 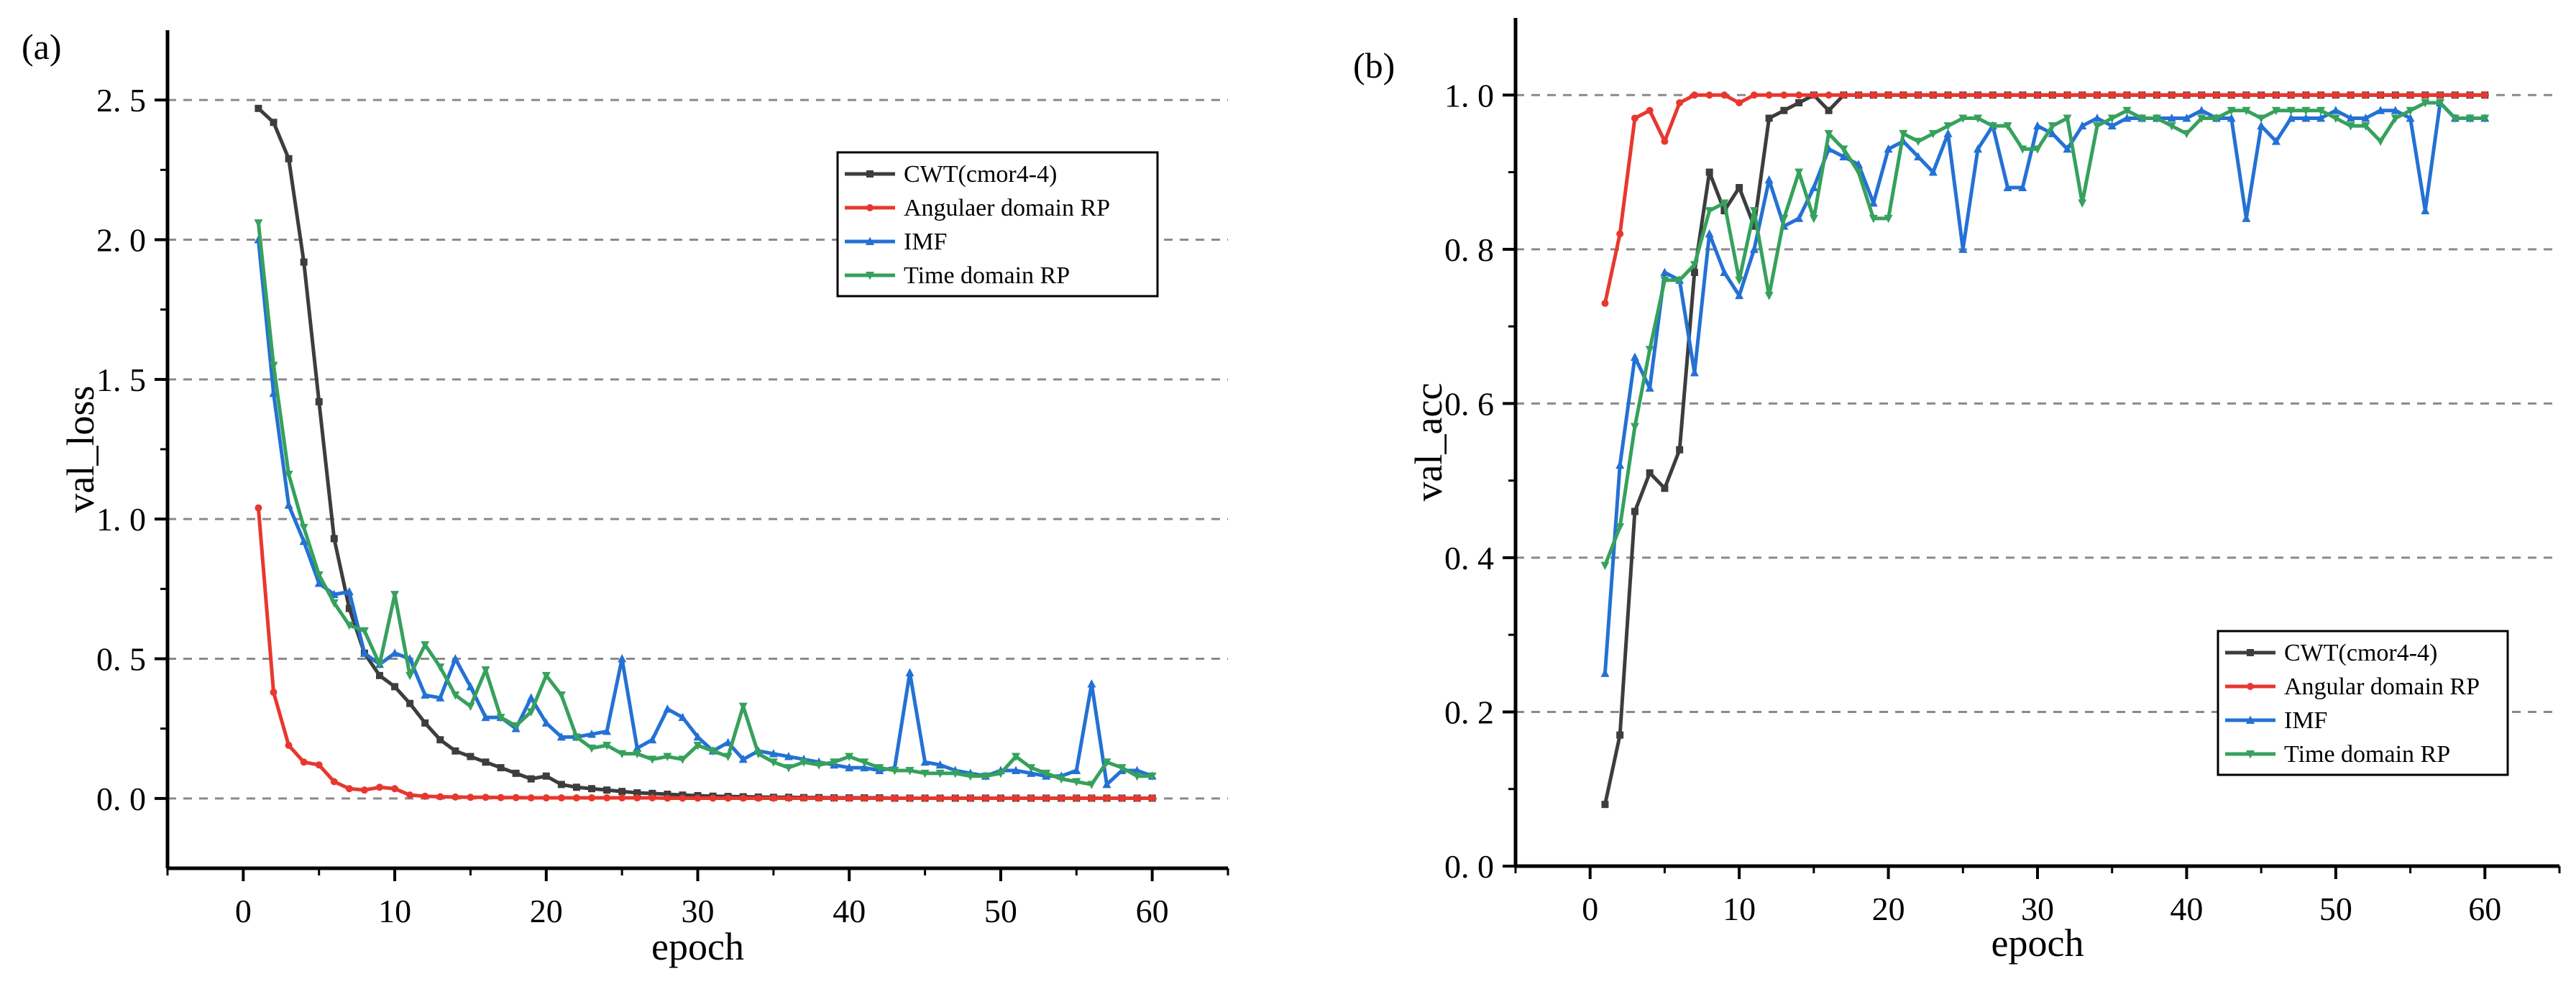 What do you see at coordinates (1469, 712) in the screenshot?
I see `chart-b-y-tick-label: 0. 2` at bounding box center [1469, 712].